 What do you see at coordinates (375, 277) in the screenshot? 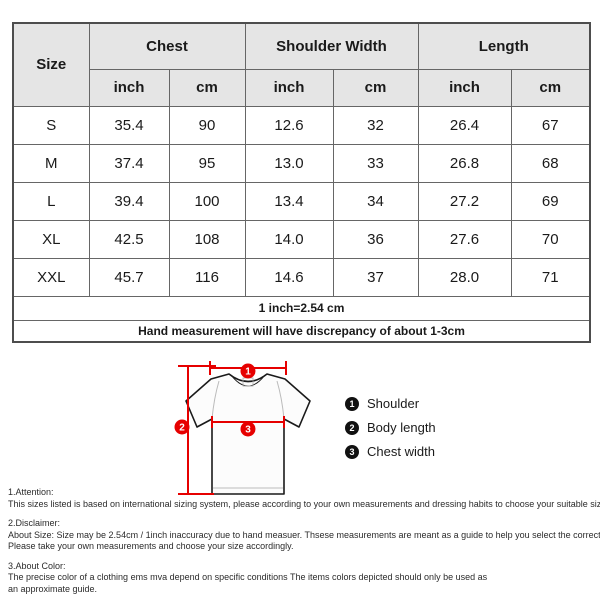
I see `cell-value: 37` at bounding box center [375, 277].